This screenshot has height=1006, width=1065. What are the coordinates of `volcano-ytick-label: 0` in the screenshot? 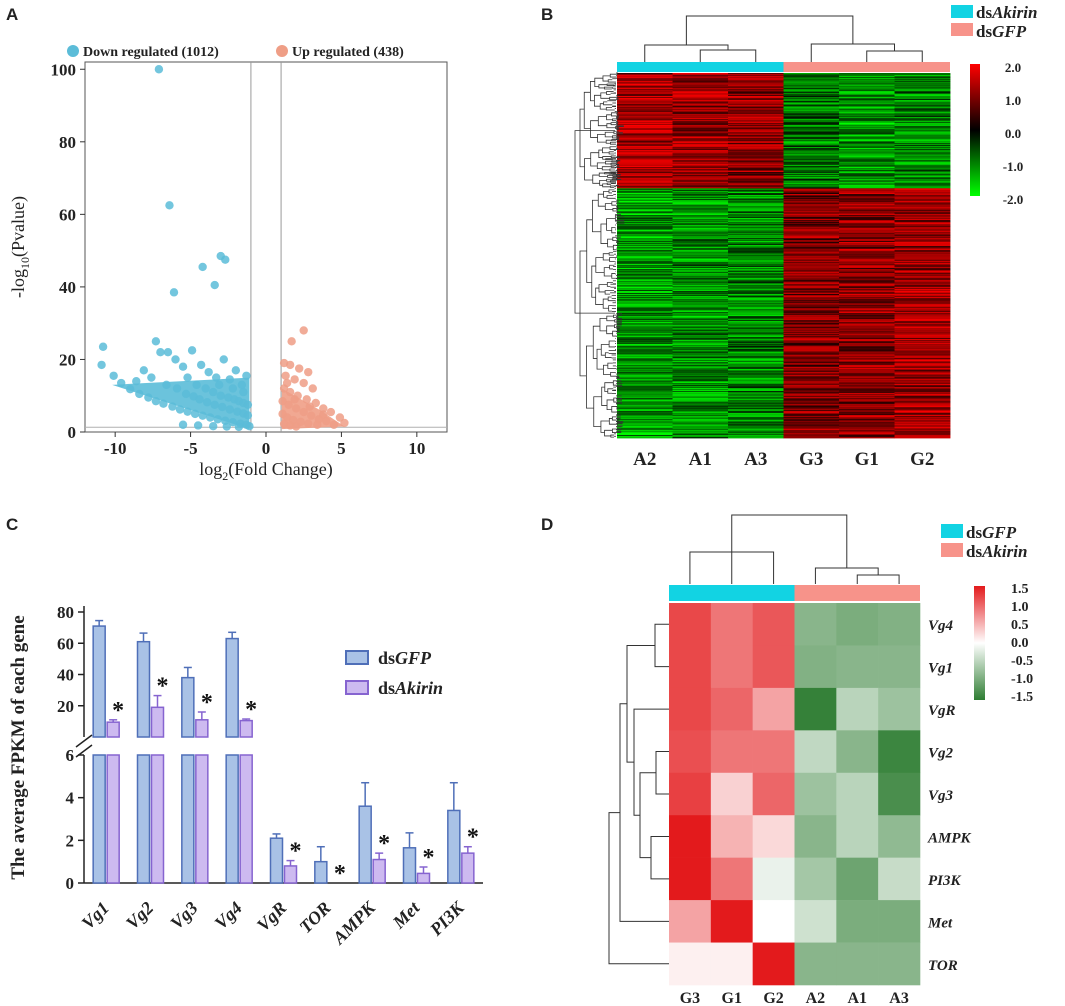 It's located at (72, 432).